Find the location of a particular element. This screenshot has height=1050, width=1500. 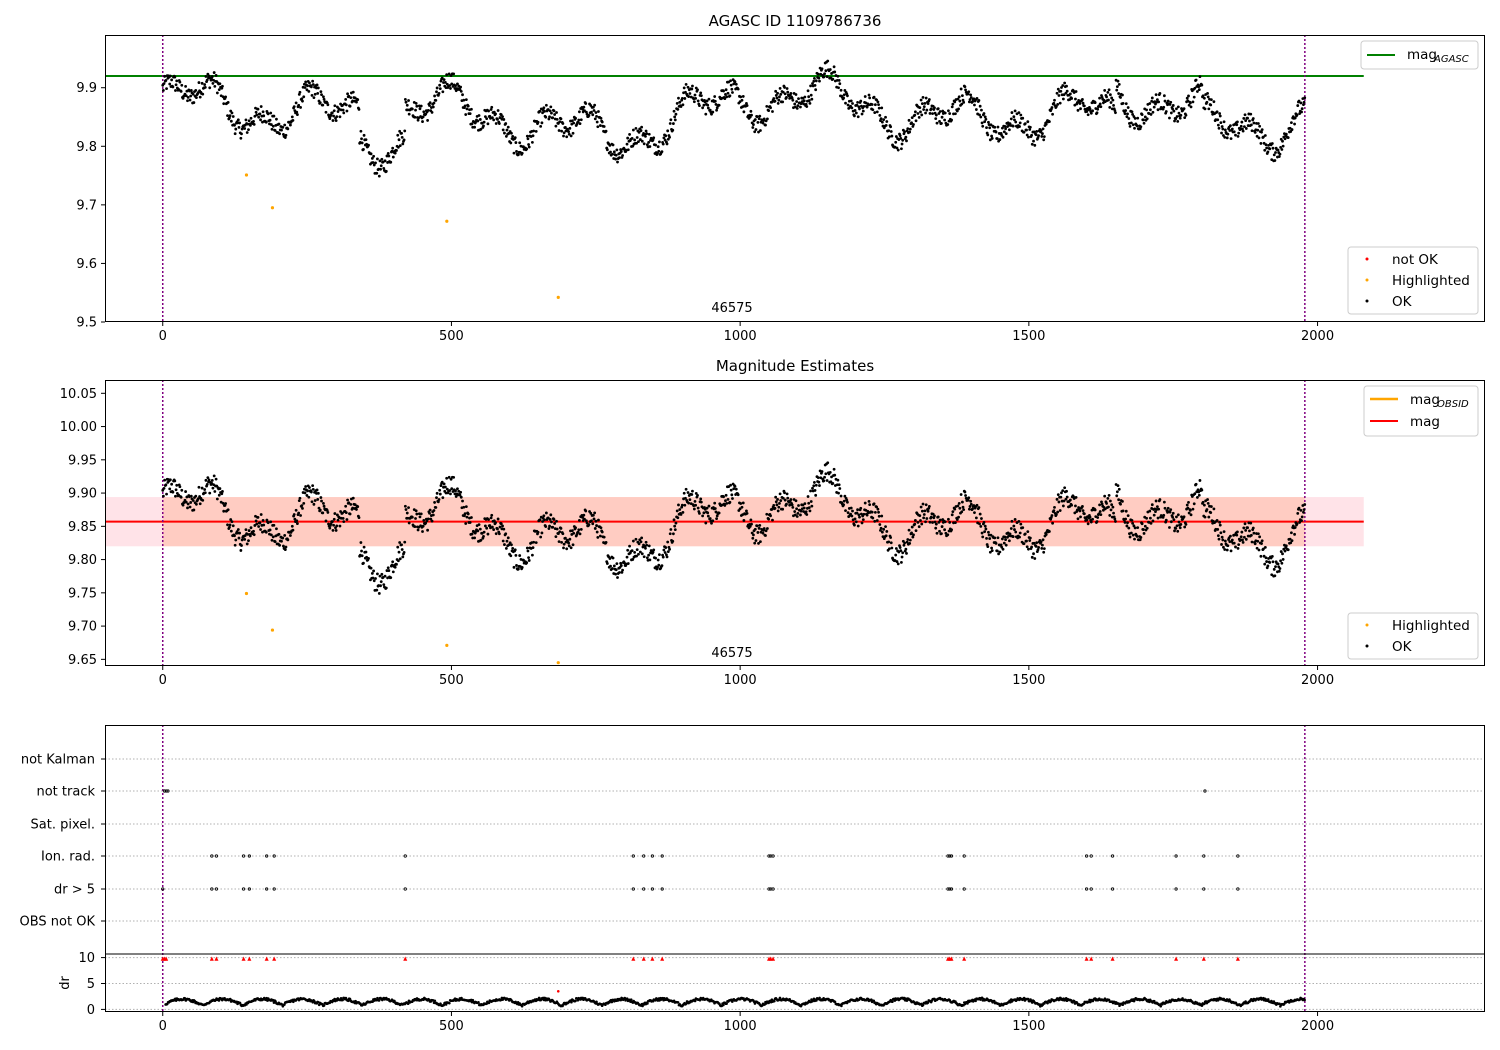

xtick-label: 1500 is located at coordinates (1028, 336).